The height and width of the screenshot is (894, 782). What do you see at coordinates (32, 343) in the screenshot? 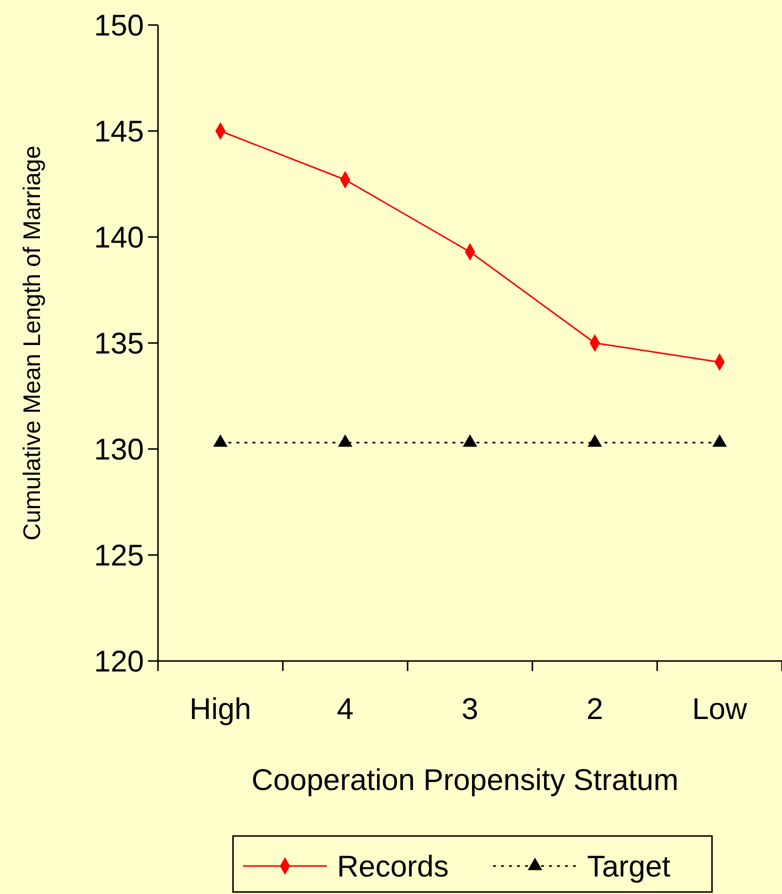
I see `y-axis-title: Cumulative Mean Length of Marriage` at bounding box center [32, 343].